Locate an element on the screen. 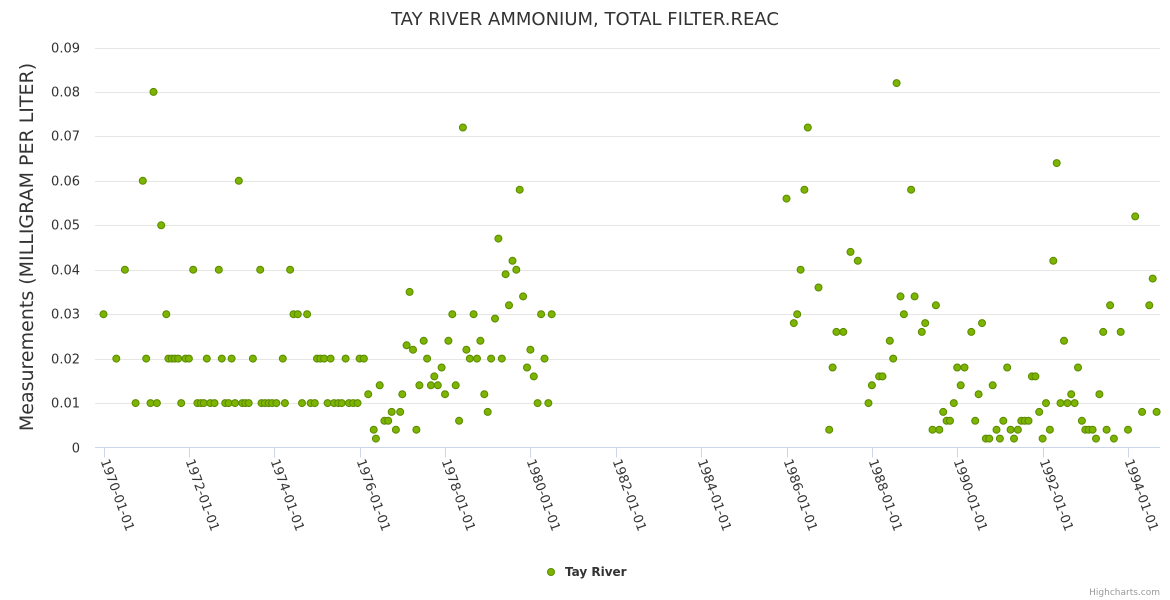  legend-marker-tay-river is located at coordinates (551, 572).